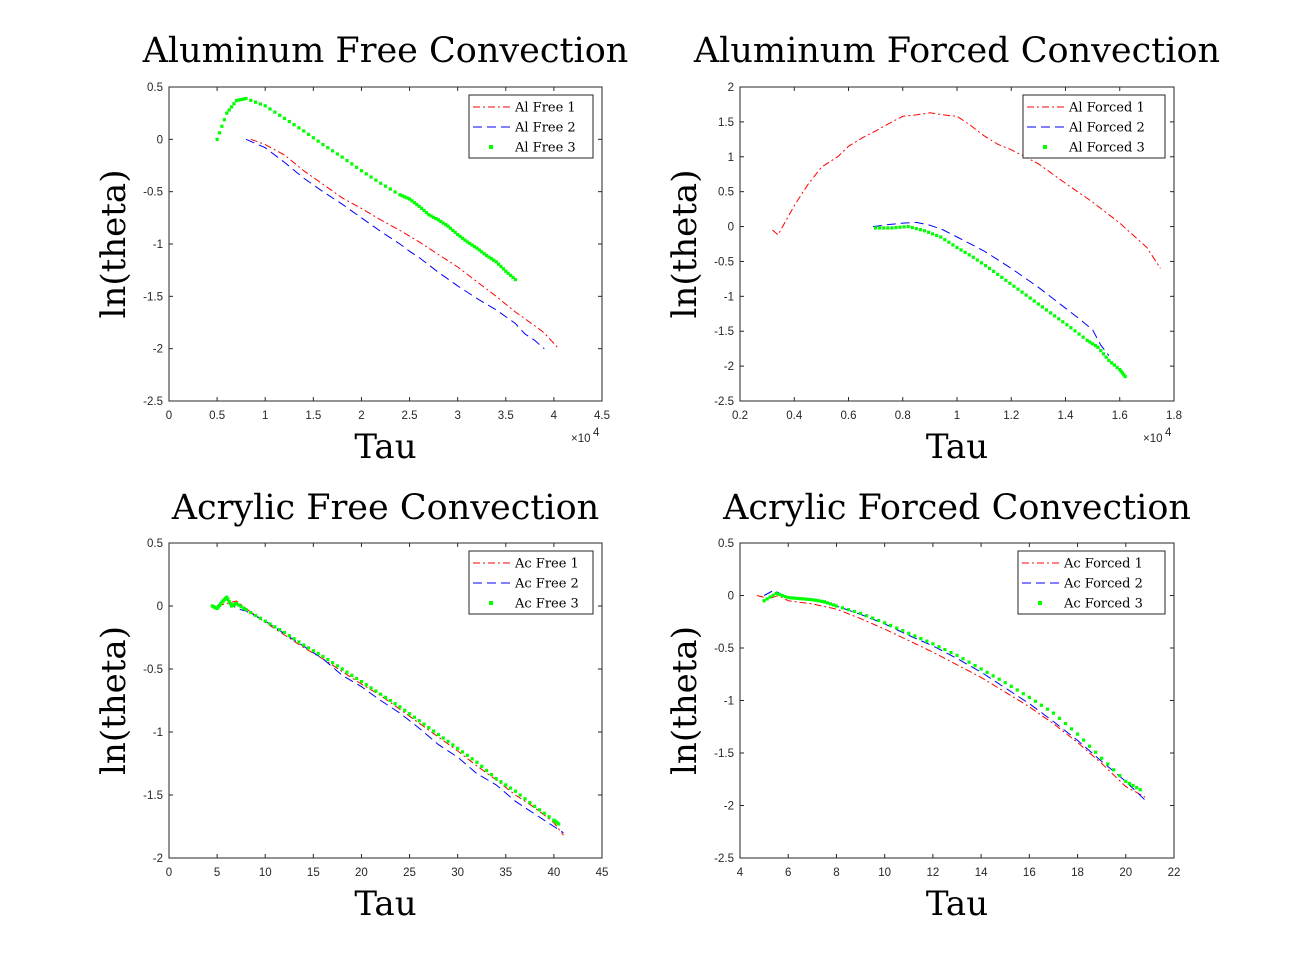 The width and height of the screenshot is (1298, 964). What do you see at coordinates (1153, 439) in the screenshot?
I see `x-exponent-label: ×10` at bounding box center [1153, 439].